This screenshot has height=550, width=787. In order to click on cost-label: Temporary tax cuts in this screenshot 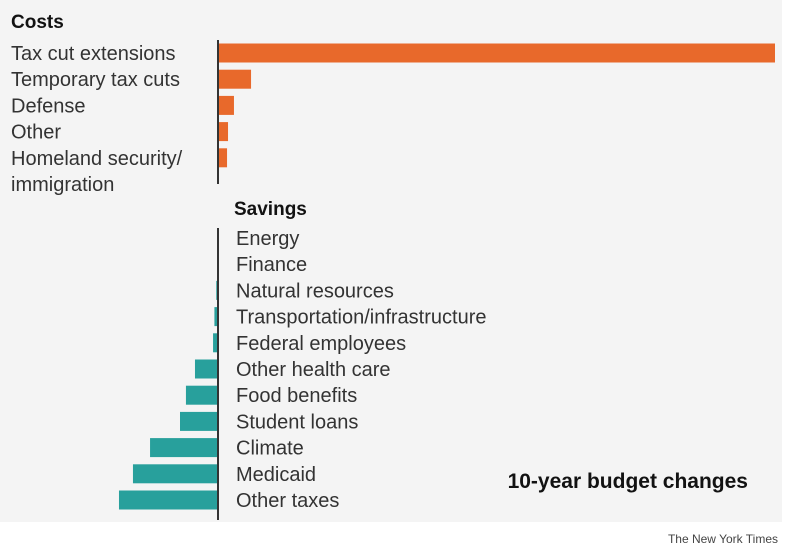, I will do `click(95, 80)`.